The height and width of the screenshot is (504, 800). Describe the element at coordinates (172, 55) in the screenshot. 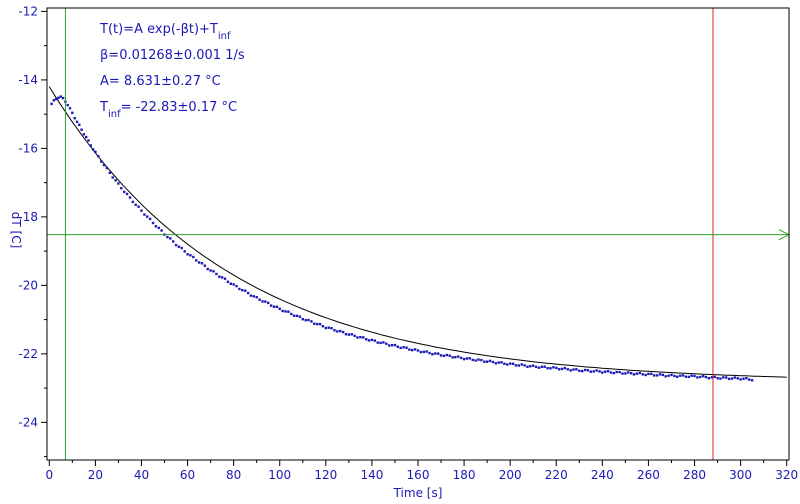

I see `fit-annotation-line: β=0.01268±0.001 1/s` at that location.